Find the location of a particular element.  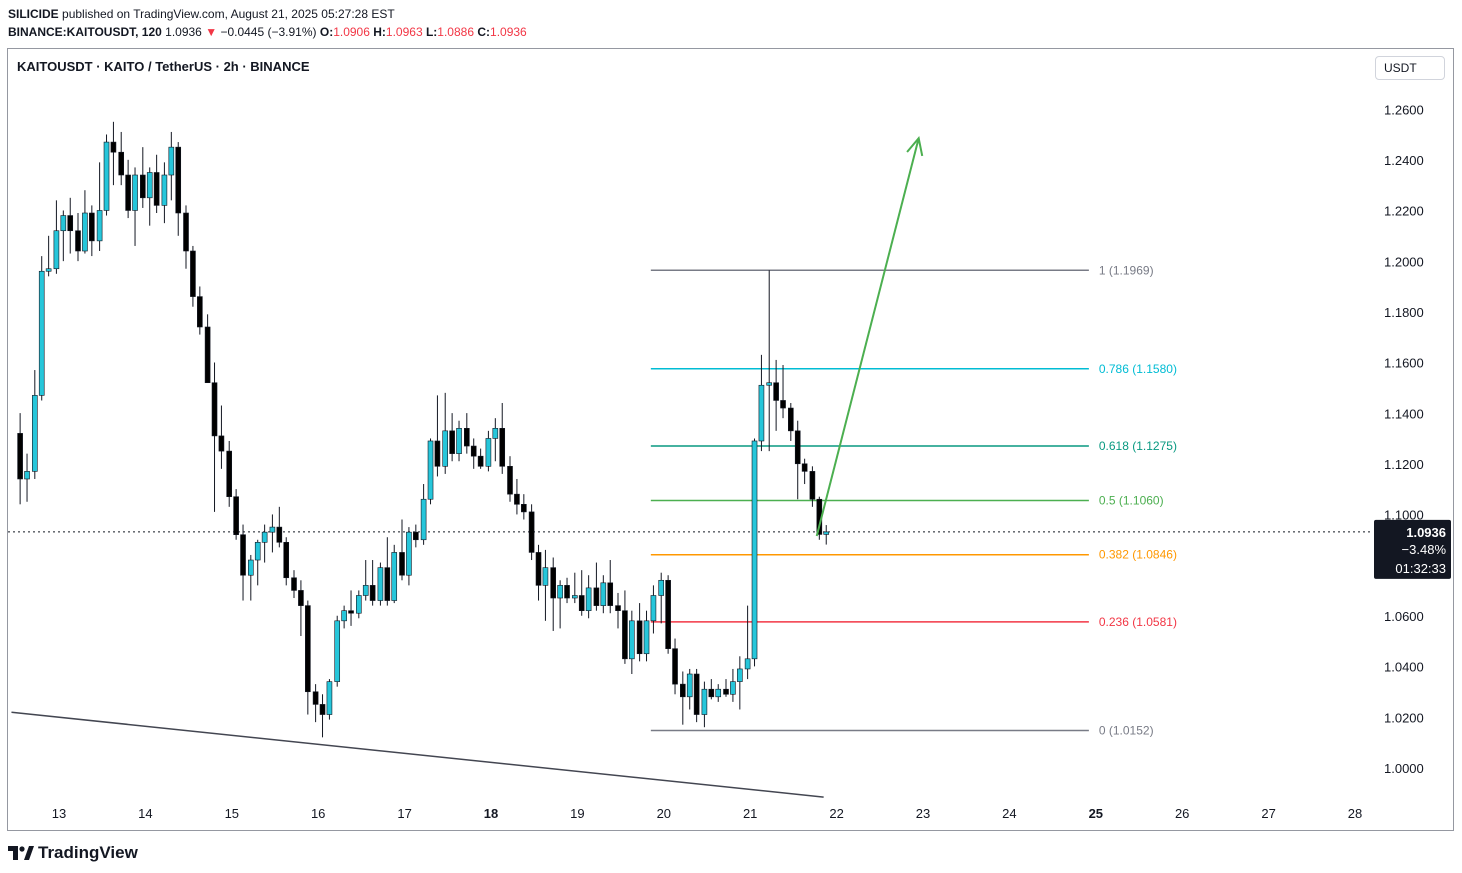

low-label: L: is located at coordinates (431, 32).